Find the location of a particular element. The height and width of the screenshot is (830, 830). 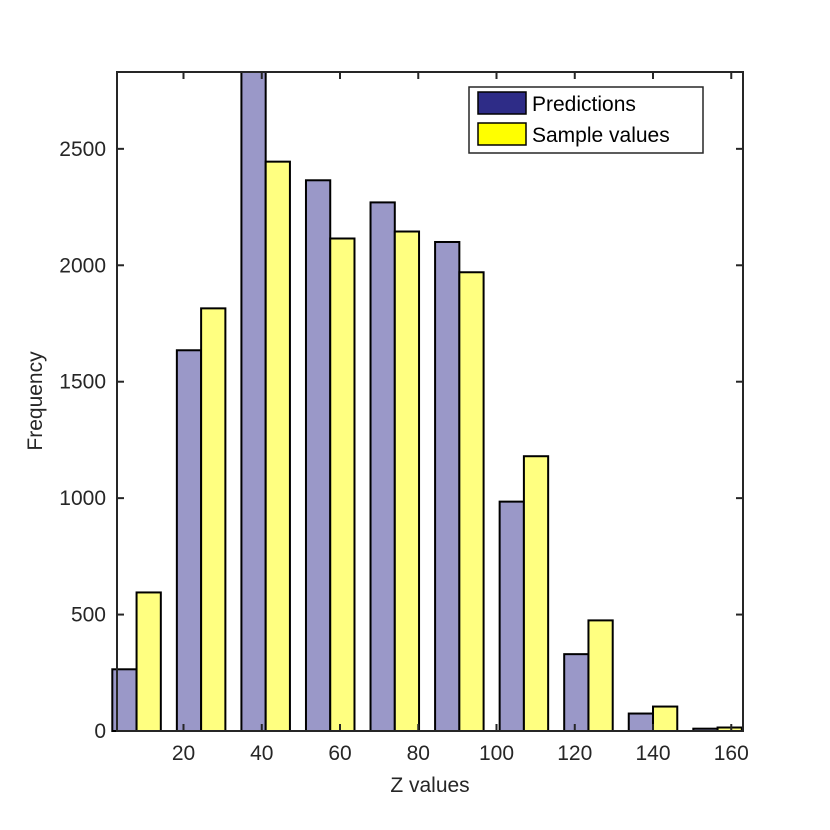

y-tick-label: 500 is located at coordinates (88, 615).